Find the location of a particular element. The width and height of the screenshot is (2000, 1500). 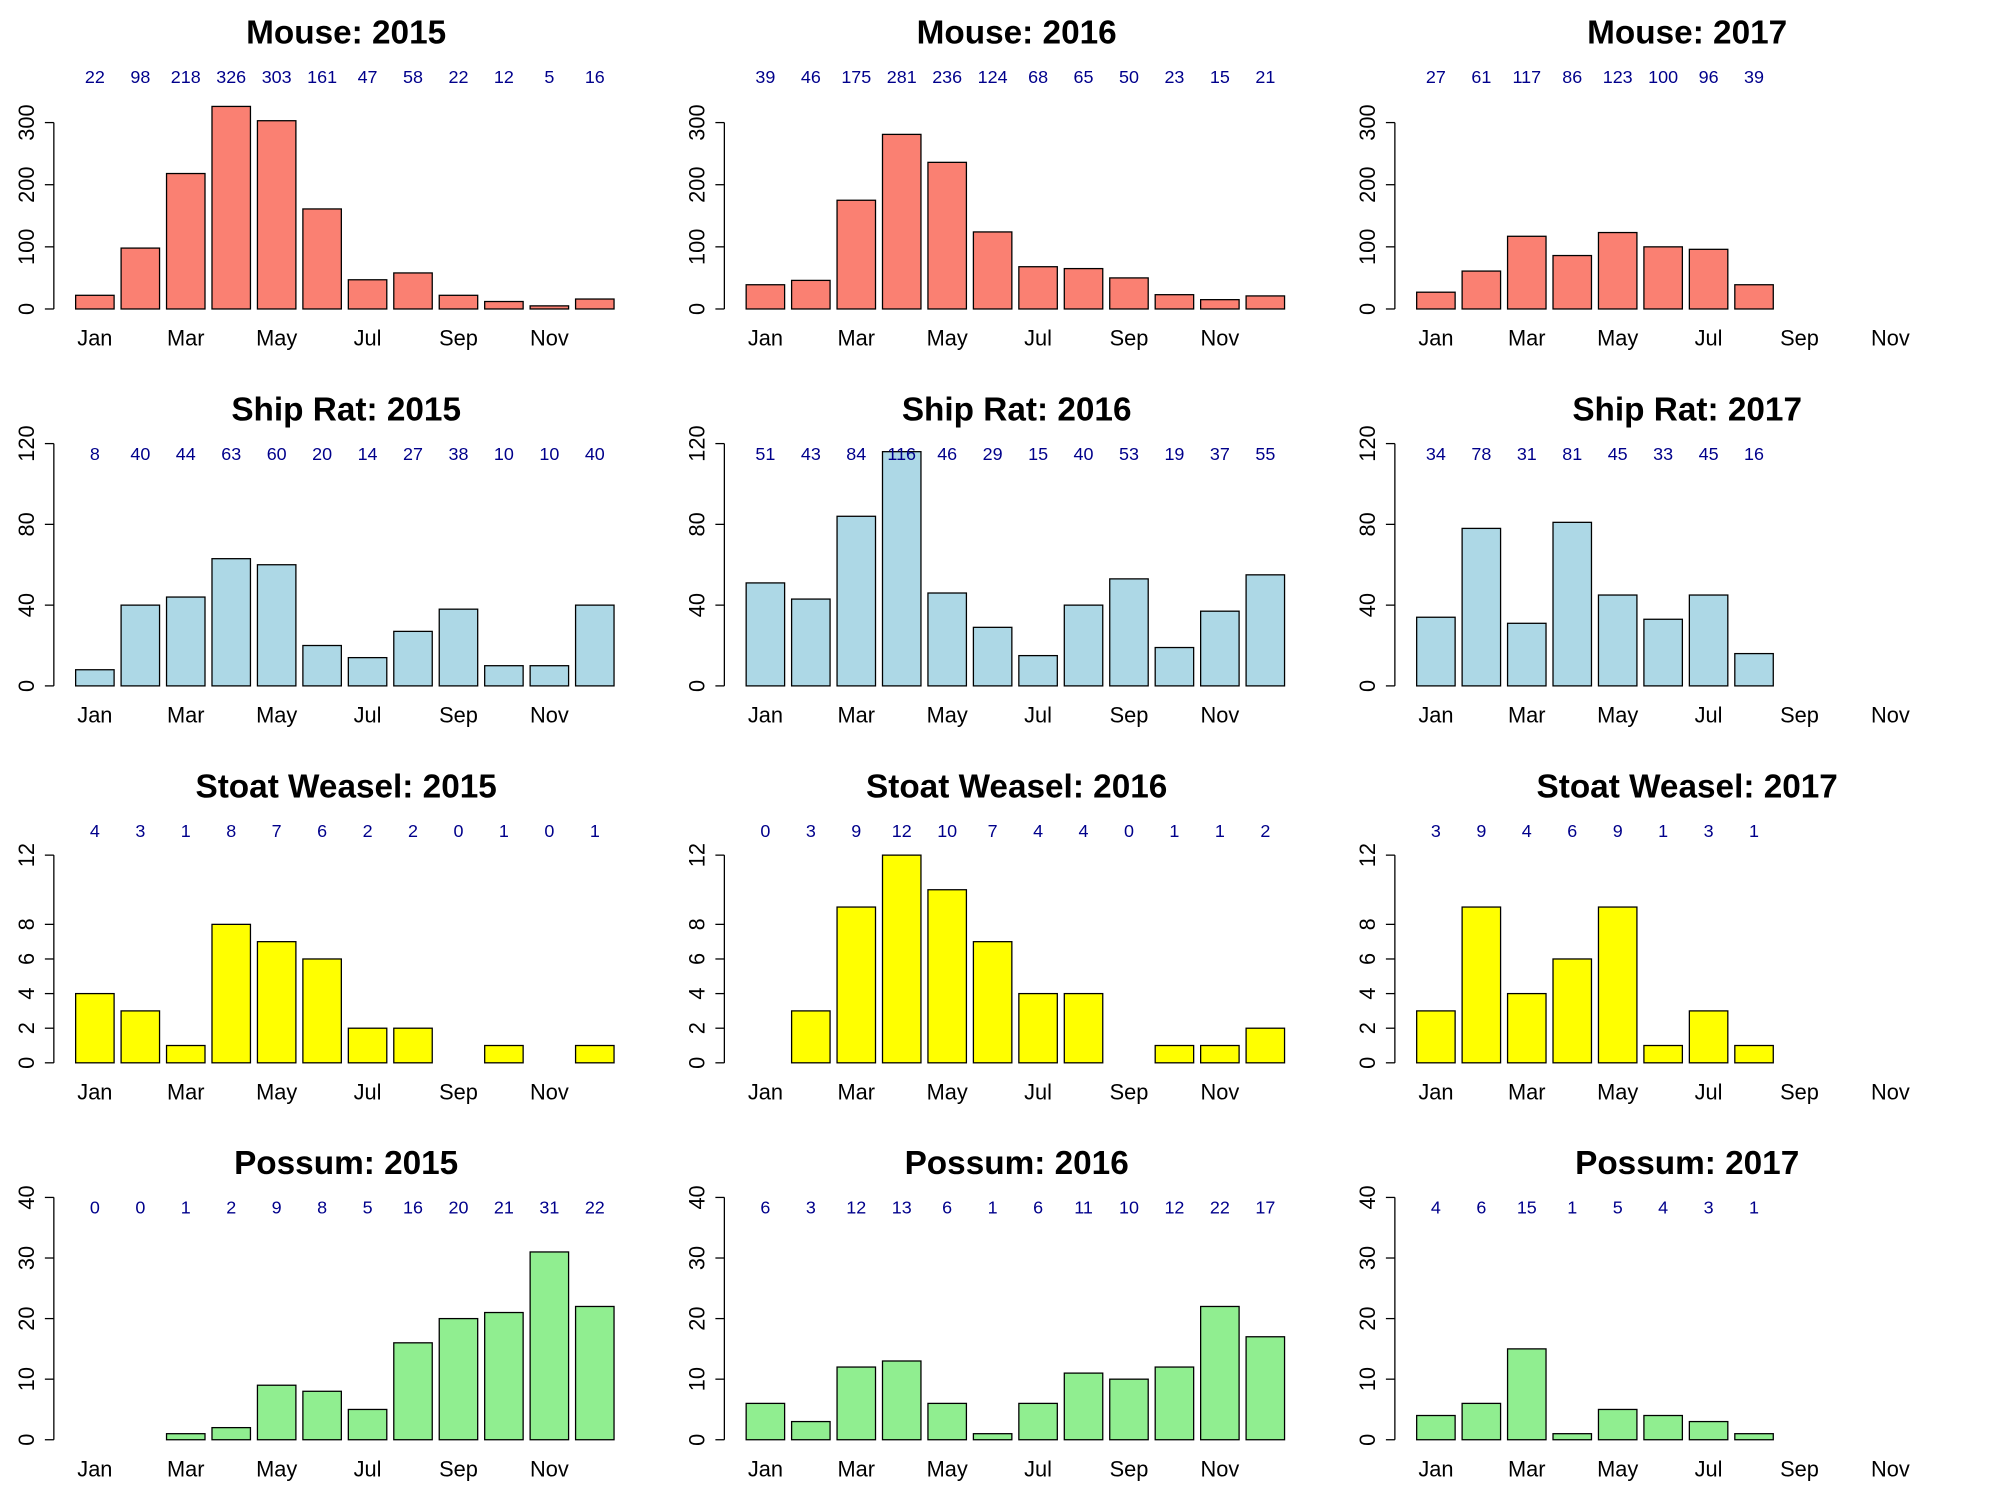

value-label: 53 is located at coordinates (1129, 454).